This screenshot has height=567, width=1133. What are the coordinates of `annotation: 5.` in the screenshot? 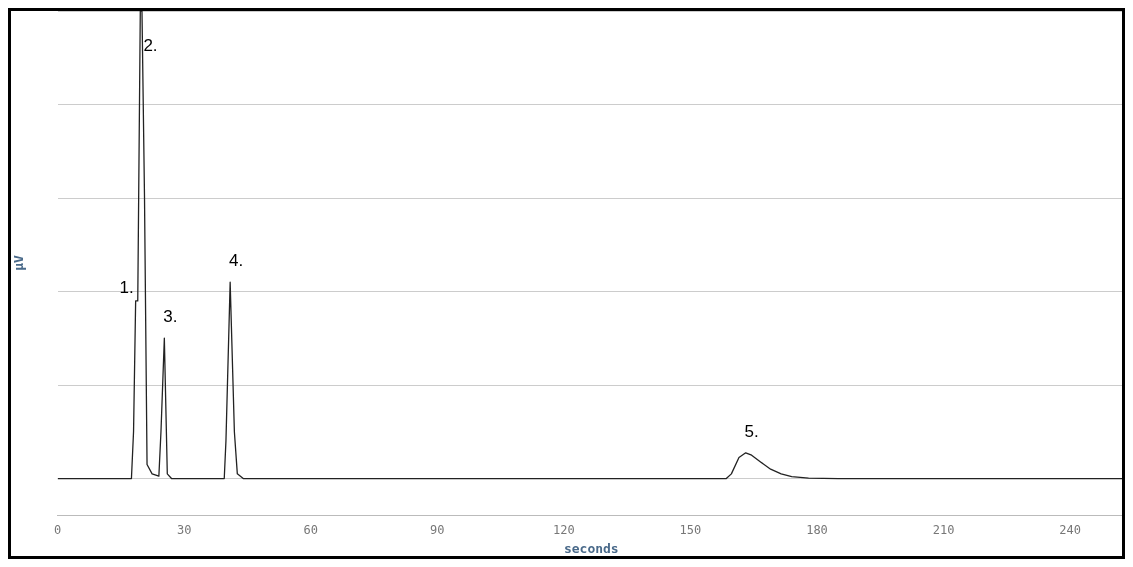 It's located at (751, 432).